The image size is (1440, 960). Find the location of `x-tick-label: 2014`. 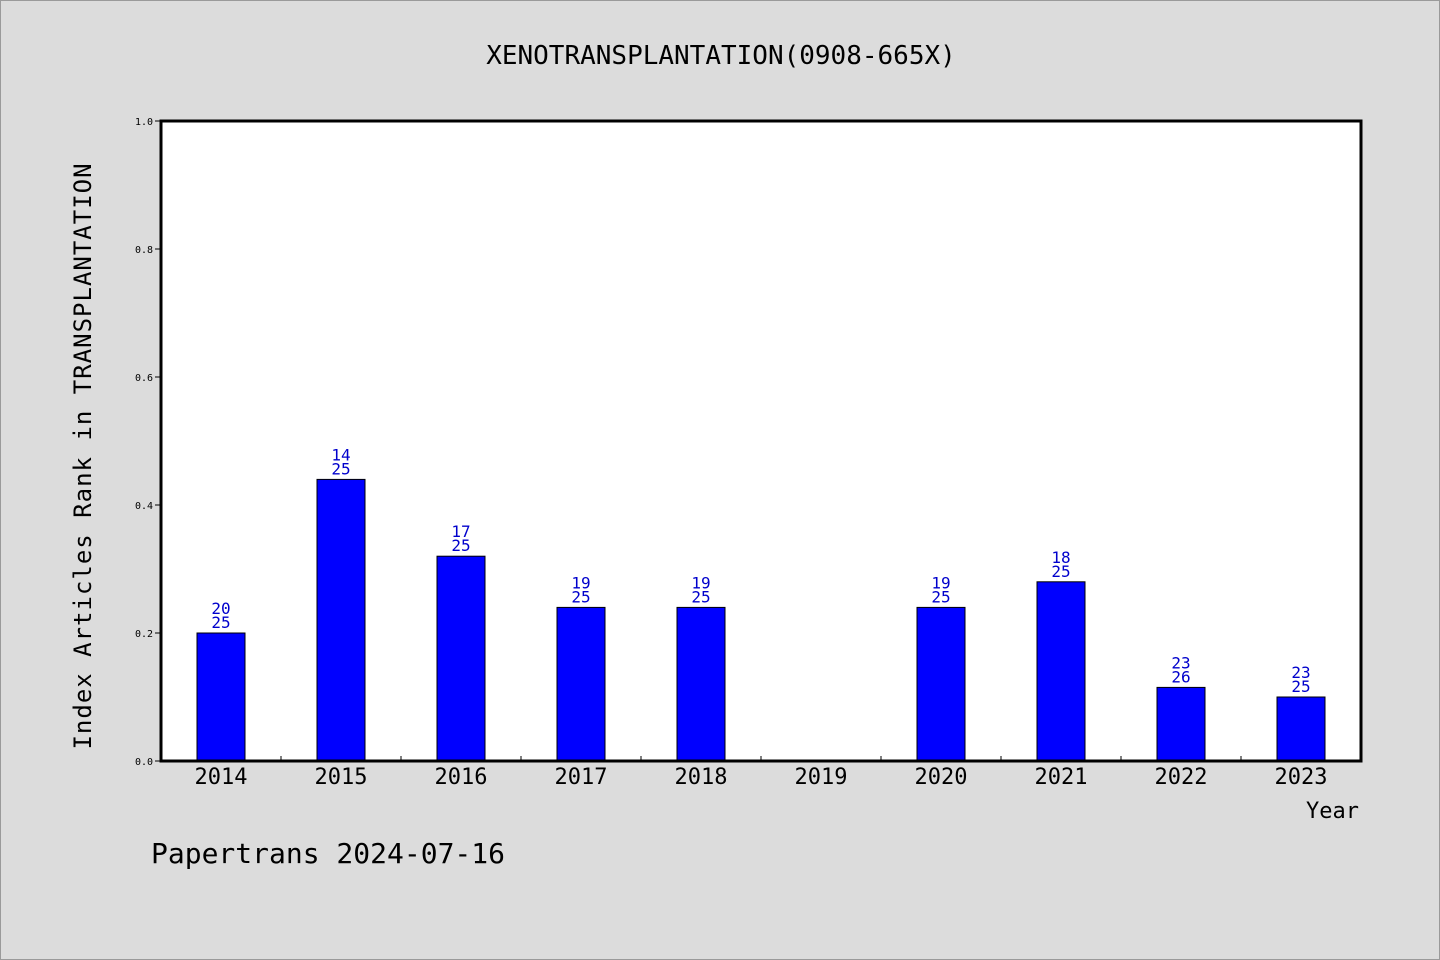

x-tick-label: 2014 is located at coordinates (221, 777).